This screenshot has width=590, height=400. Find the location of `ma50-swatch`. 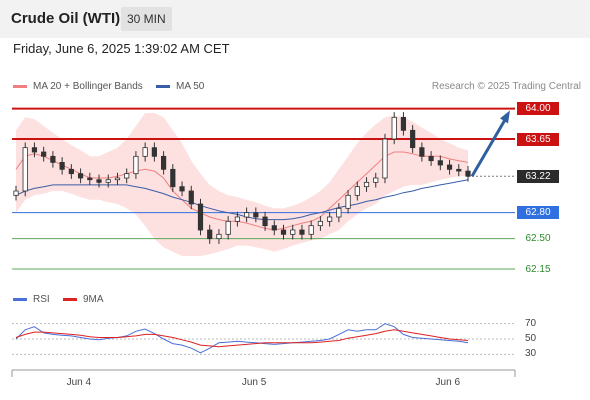

ma50-swatch is located at coordinates (163, 86).